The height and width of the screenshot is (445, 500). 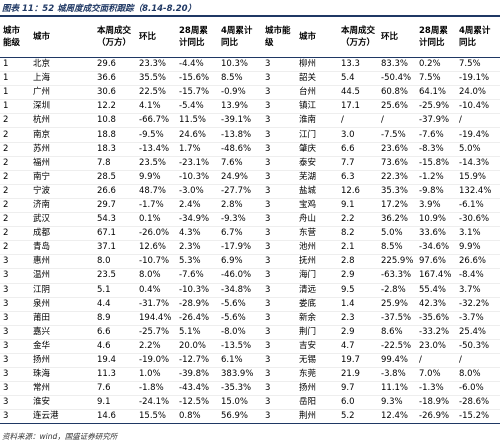 I want to click on table-cell: 54.3, so click(x=115, y=220).